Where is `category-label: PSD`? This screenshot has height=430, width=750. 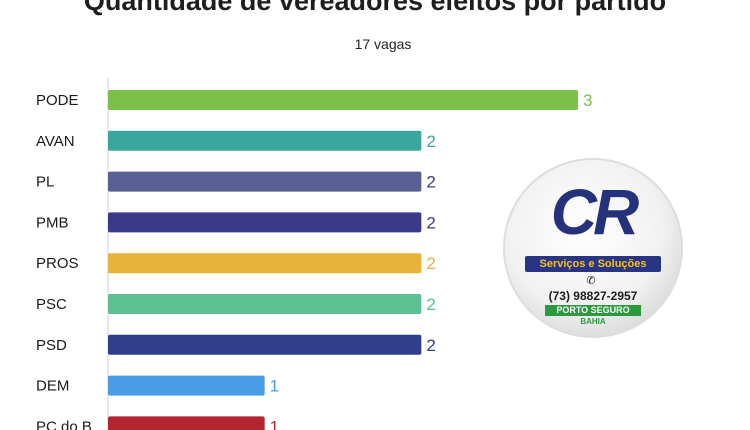 category-label: PSD is located at coordinates (51, 345).